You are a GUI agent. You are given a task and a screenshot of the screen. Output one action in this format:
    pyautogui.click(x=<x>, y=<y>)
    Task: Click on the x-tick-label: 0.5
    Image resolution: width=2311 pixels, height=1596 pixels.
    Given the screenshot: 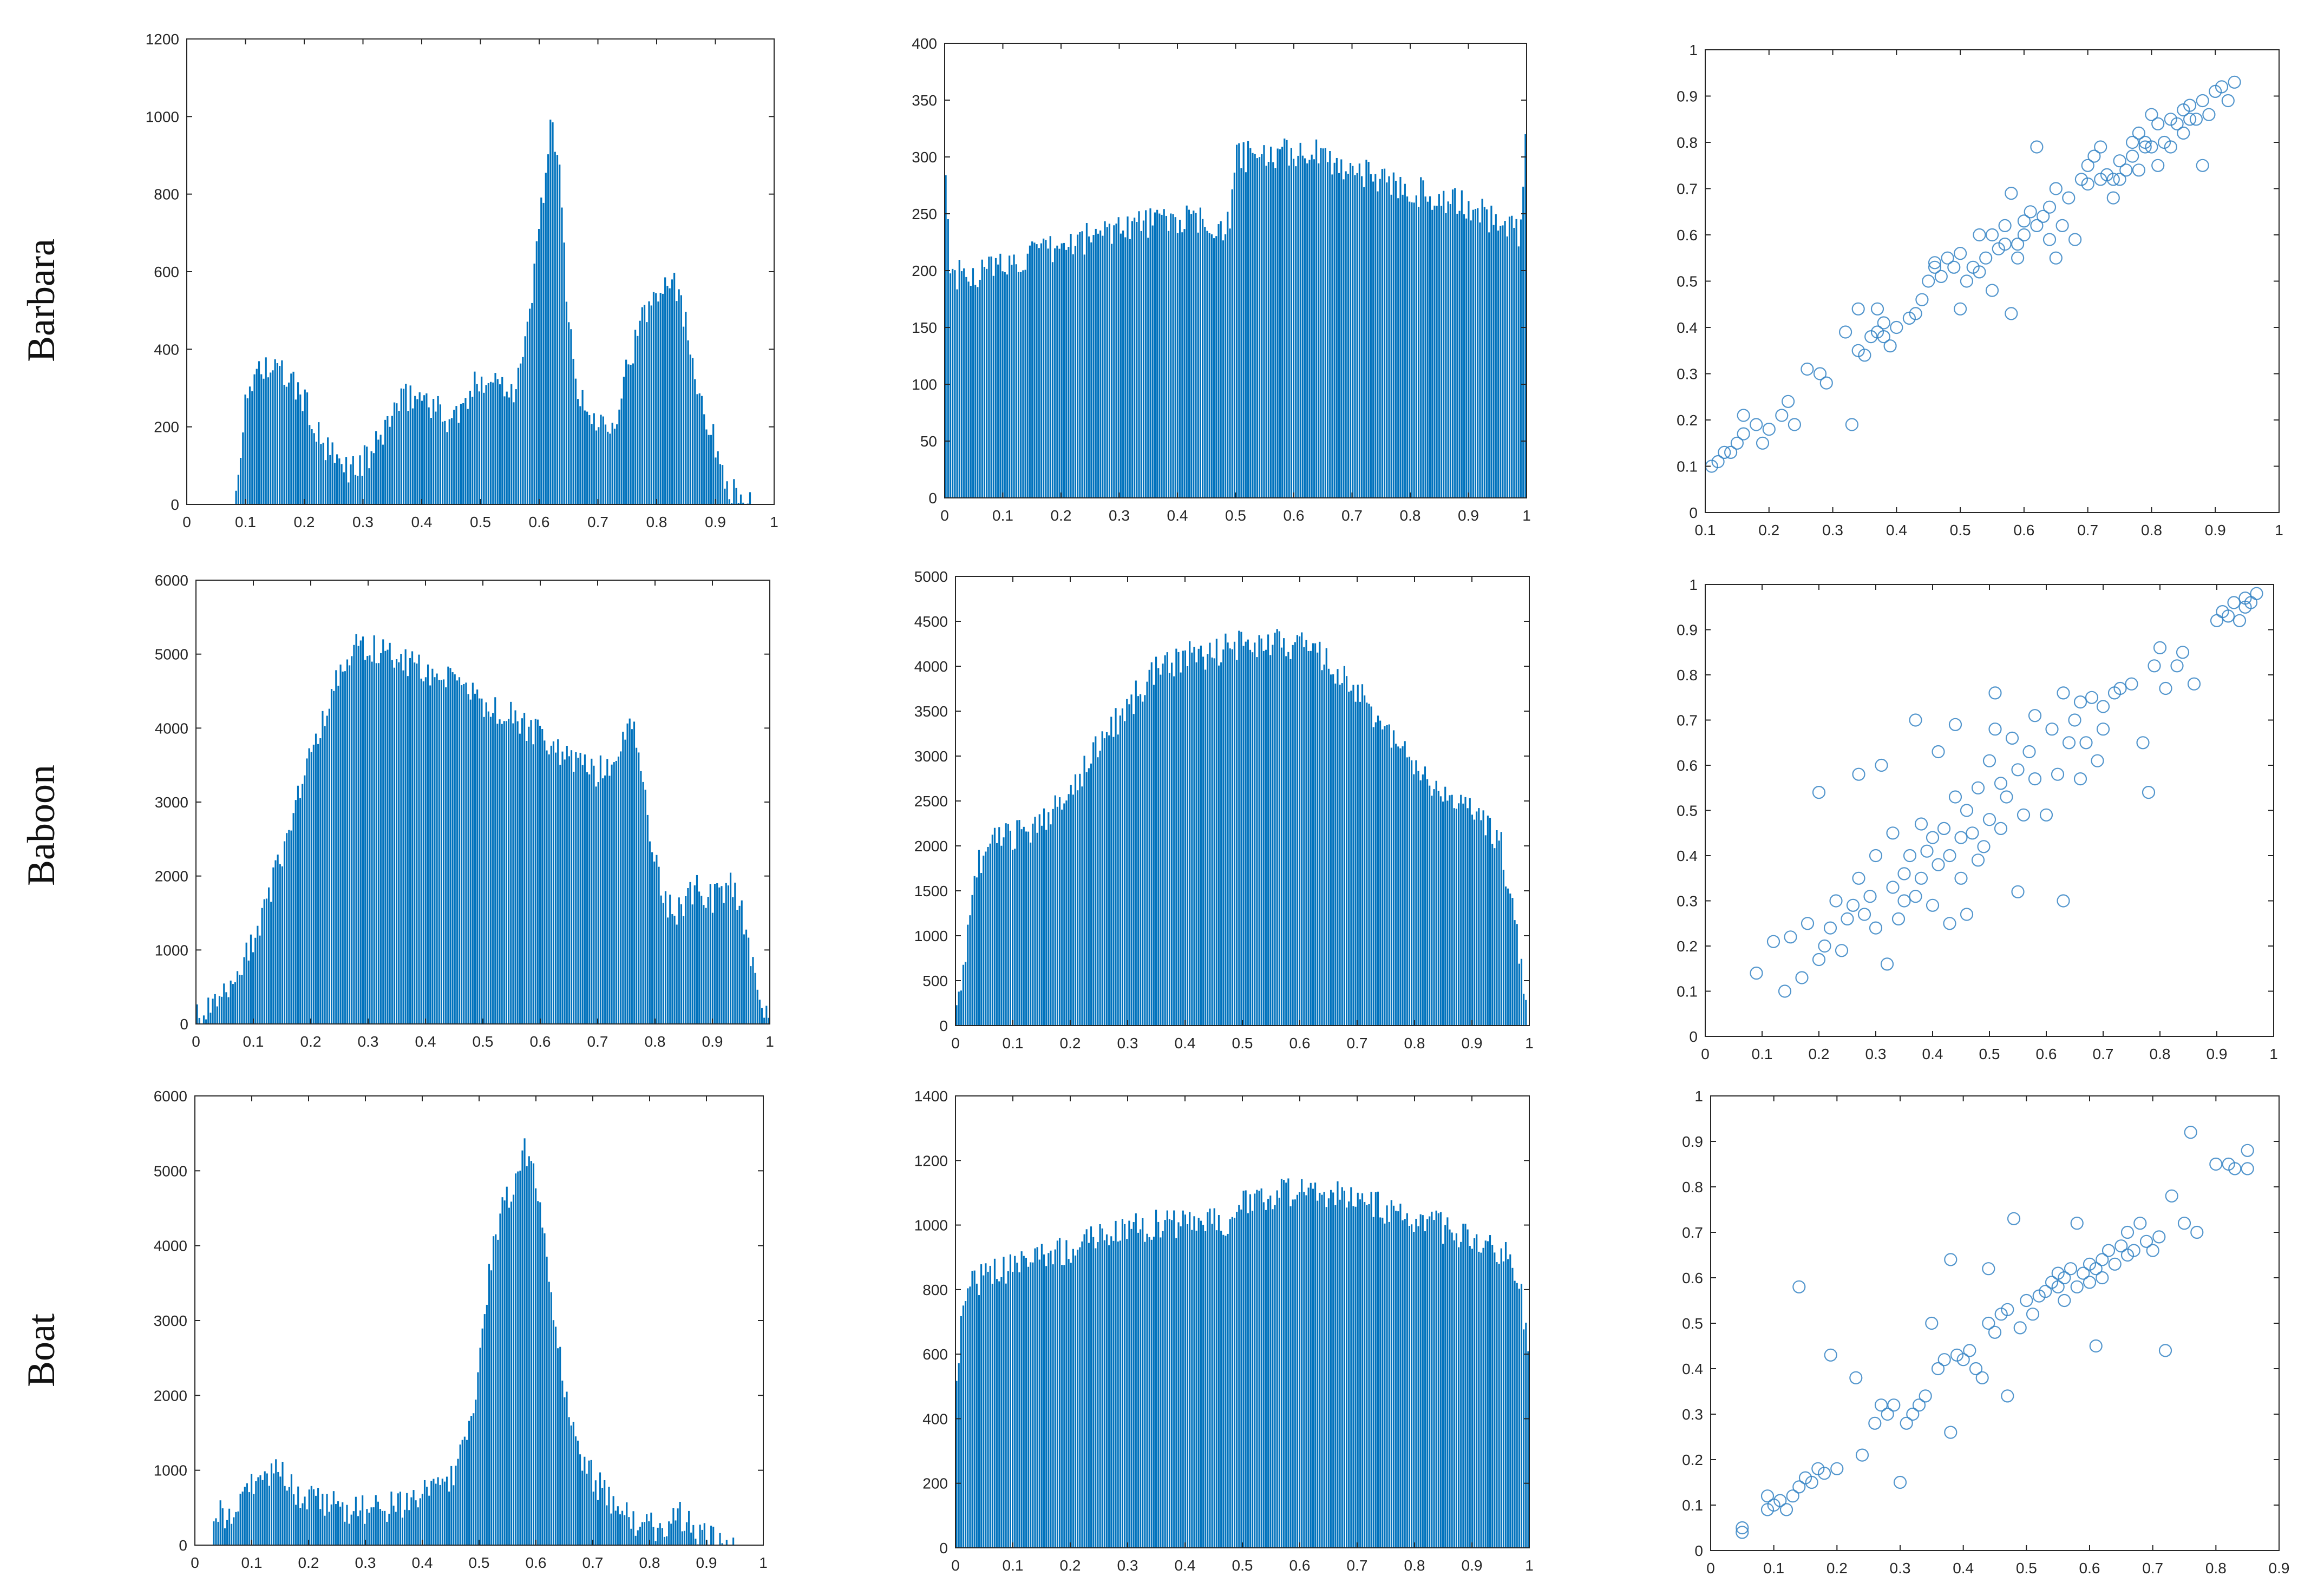 What is the action you would take?
    pyautogui.click(x=1243, y=1043)
    